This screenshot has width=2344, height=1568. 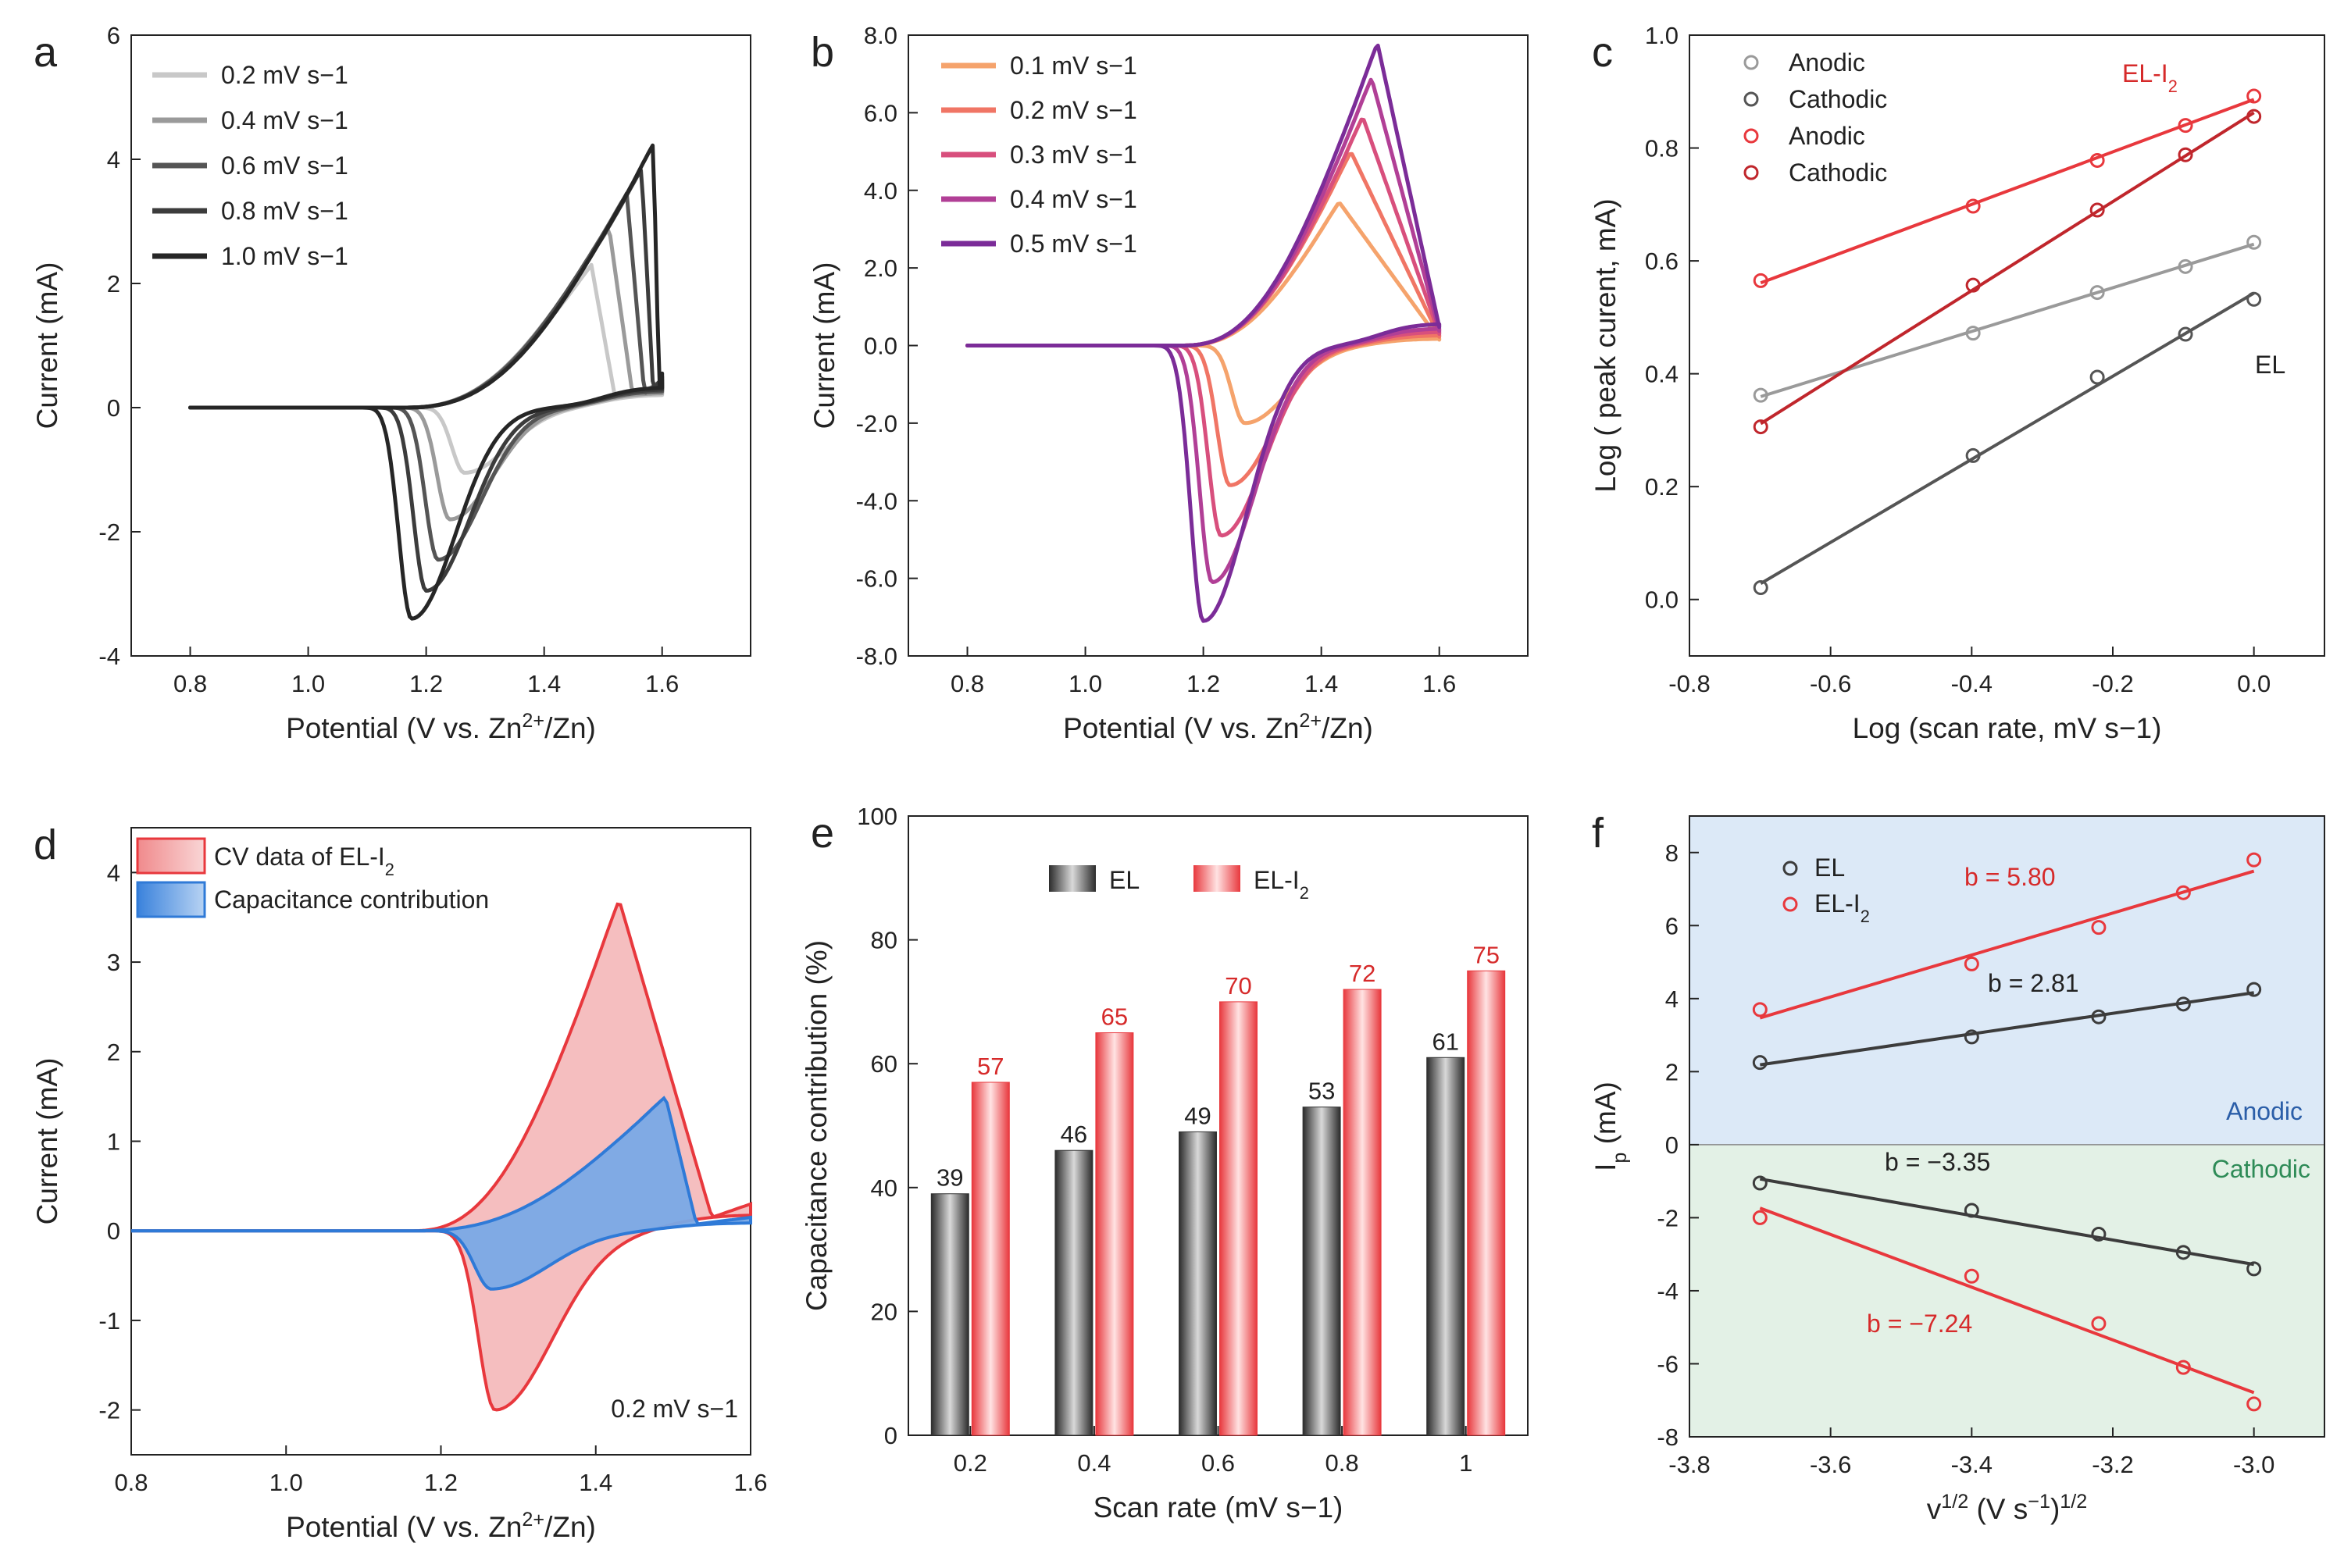 What do you see at coordinates (1072, 878) in the screenshot?
I see `legend-swatch-e-el` at bounding box center [1072, 878].